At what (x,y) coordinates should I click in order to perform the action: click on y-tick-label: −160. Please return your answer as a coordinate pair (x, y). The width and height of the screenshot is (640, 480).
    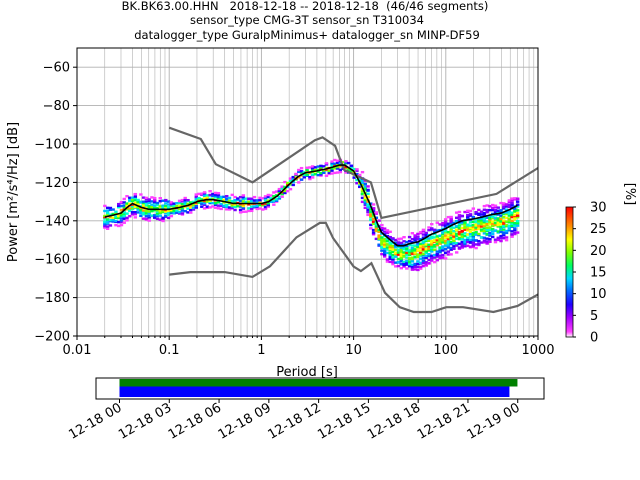
    Looking at the image, I should click on (52, 260).